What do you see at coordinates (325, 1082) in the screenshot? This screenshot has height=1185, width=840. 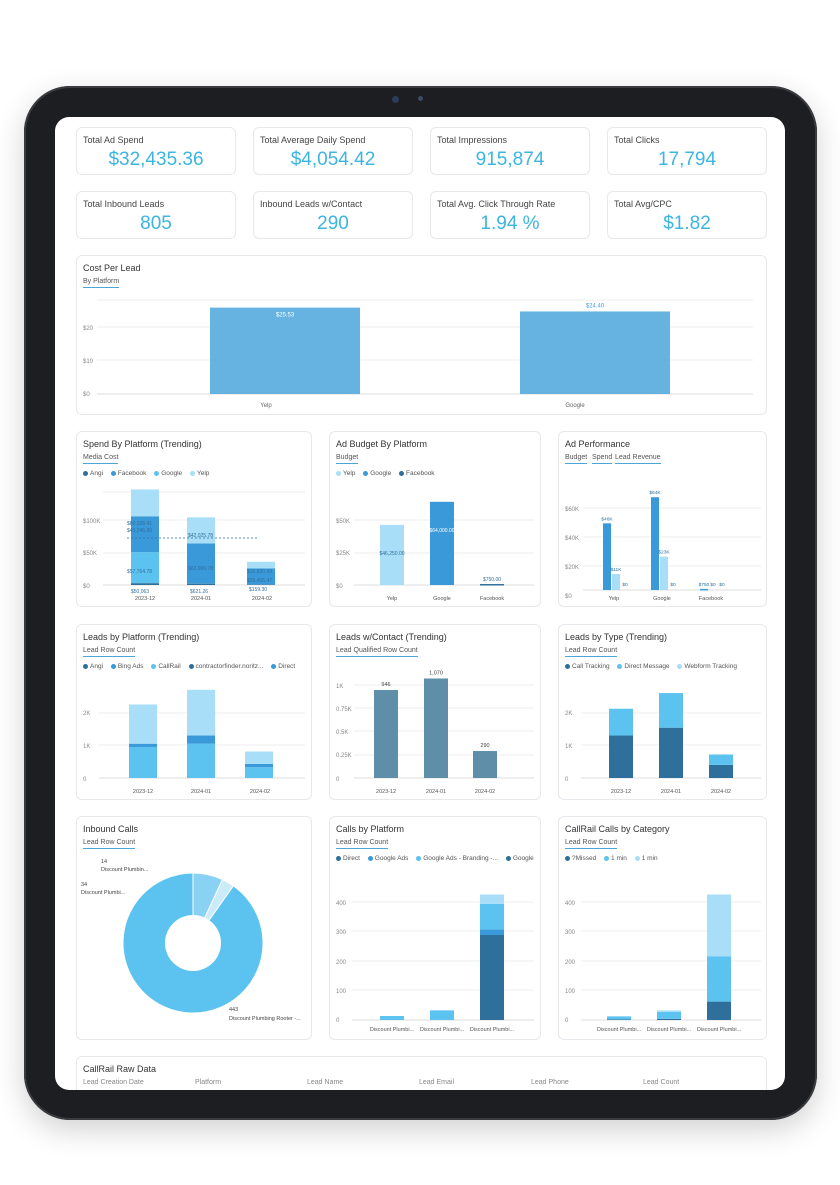 I see `column-header: Lead Name` at bounding box center [325, 1082].